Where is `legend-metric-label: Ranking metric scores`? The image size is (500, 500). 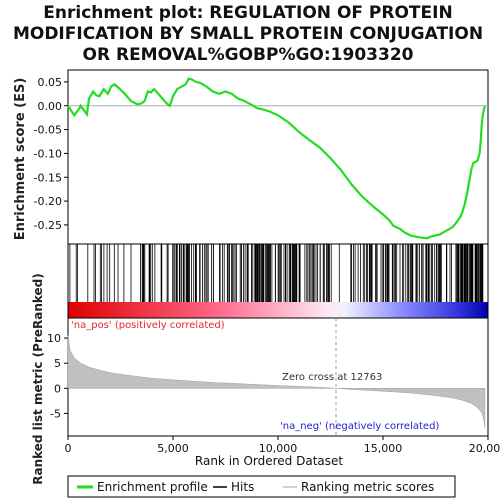 legend-metric-label: Ranking metric scores is located at coordinates (367, 487).